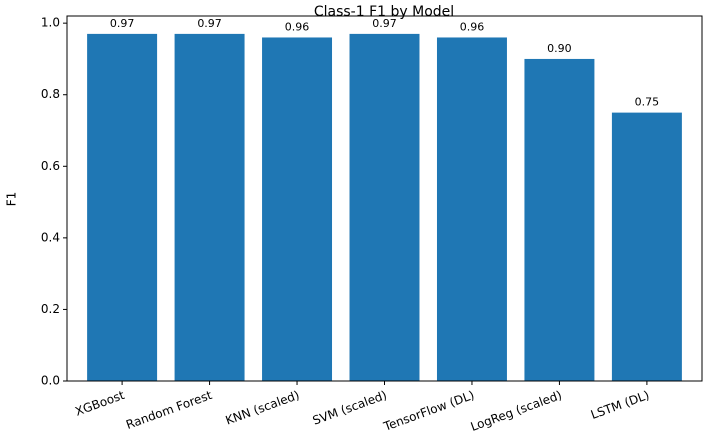 This screenshot has width=704, height=440. Describe the element at coordinates (169, 410) in the screenshot. I see `x-tick-label: Random Forest` at that location.